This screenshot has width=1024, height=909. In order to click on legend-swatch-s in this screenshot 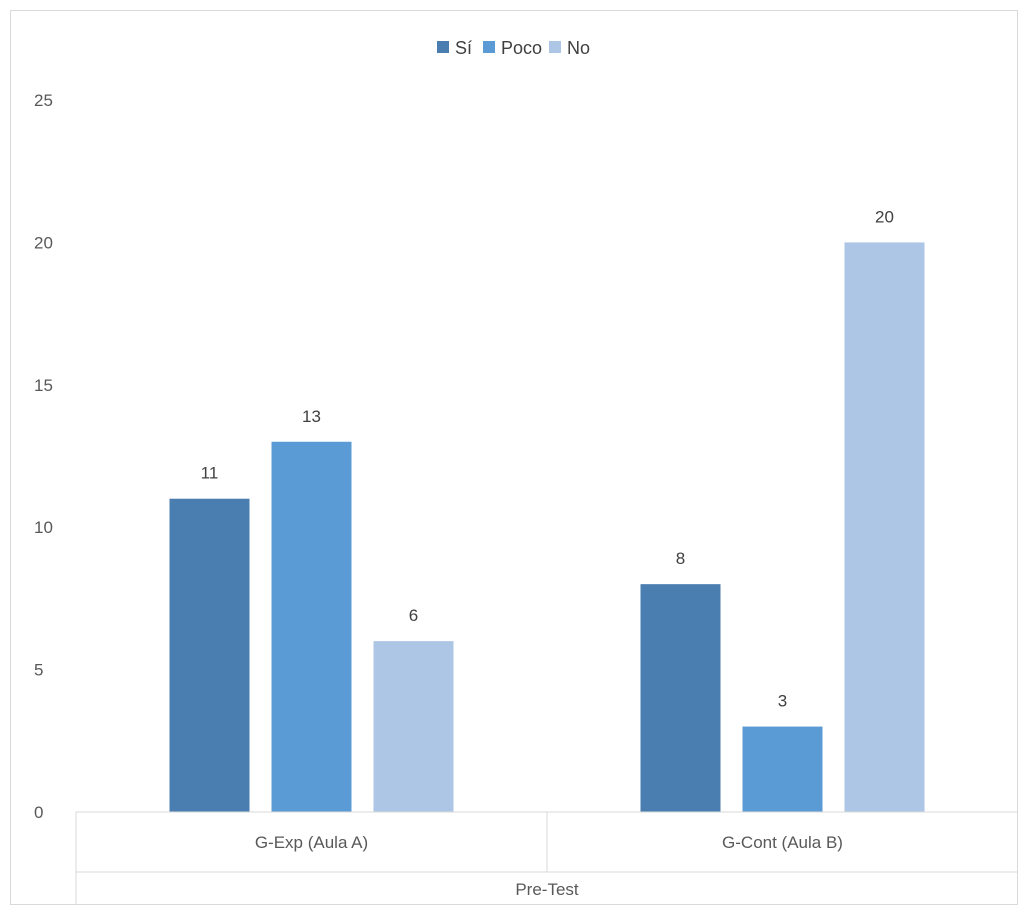, I will do `click(443, 47)`.